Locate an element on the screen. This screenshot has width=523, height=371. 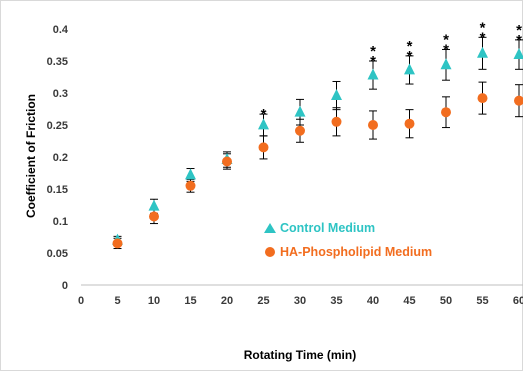
x-tick-label: 55 is located at coordinates (482, 301).